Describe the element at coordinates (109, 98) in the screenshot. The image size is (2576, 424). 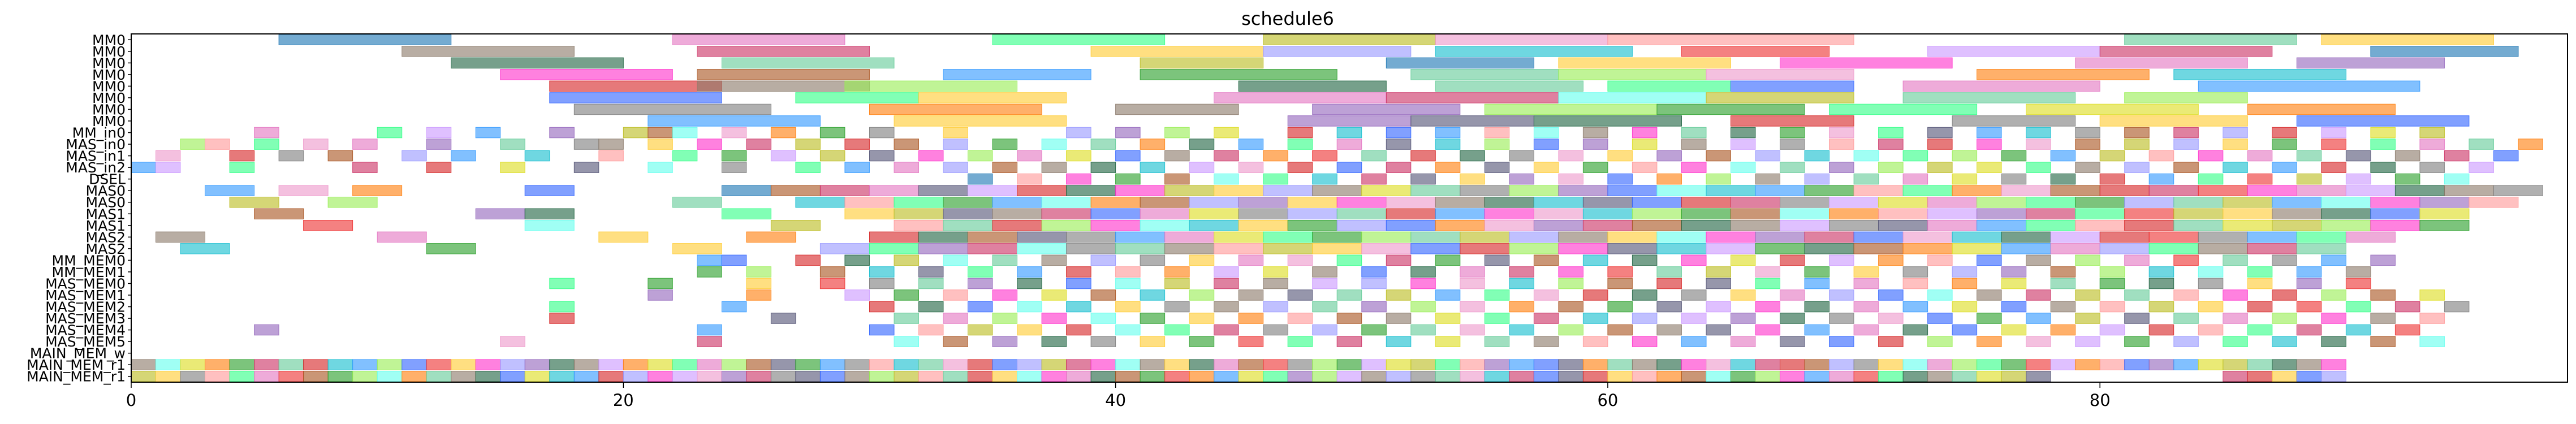
I see `y-tick-label: MM0` at that location.